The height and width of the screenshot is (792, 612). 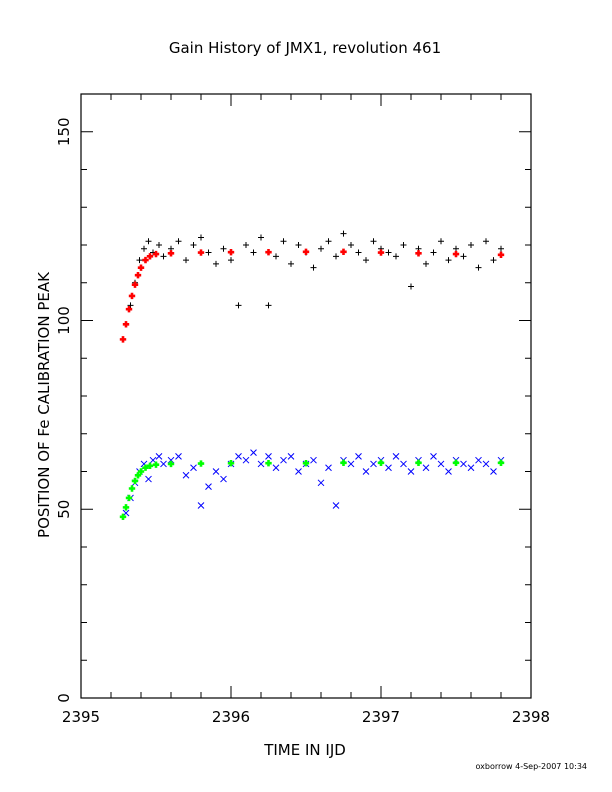 What do you see at coordinates (381, 717) in the screenshot?
I see `x-tick-label: 2397` at bounding box center [381, 717].